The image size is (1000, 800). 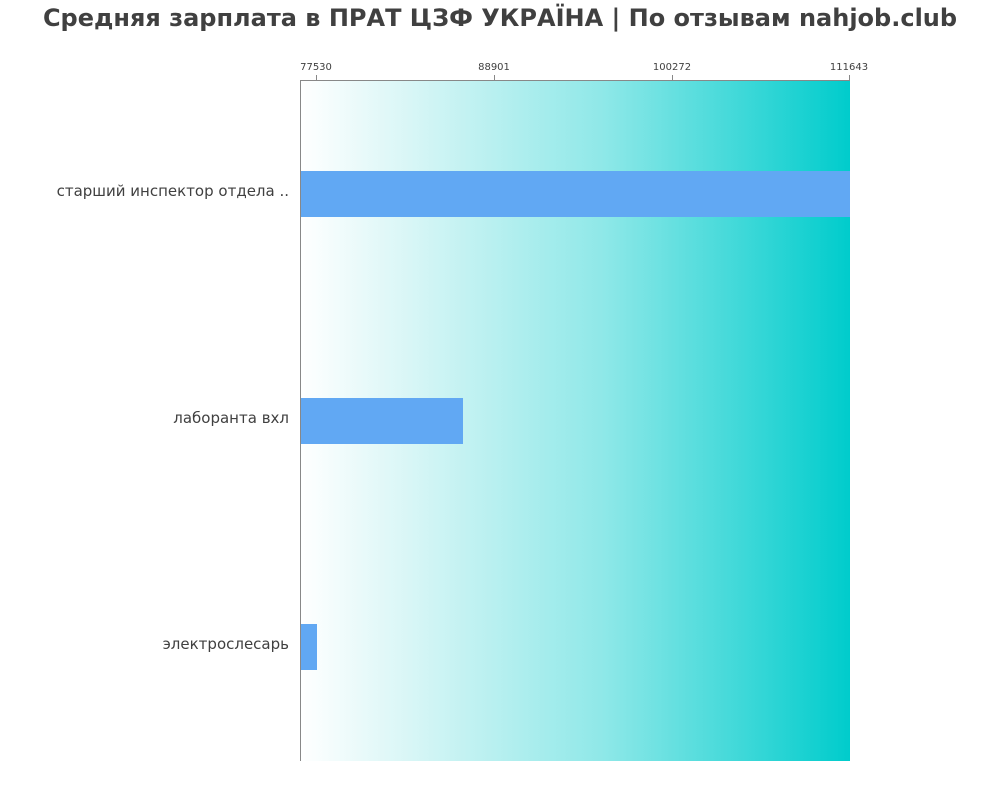 I want to click on y-axis-line, so click(x=300, y=420).